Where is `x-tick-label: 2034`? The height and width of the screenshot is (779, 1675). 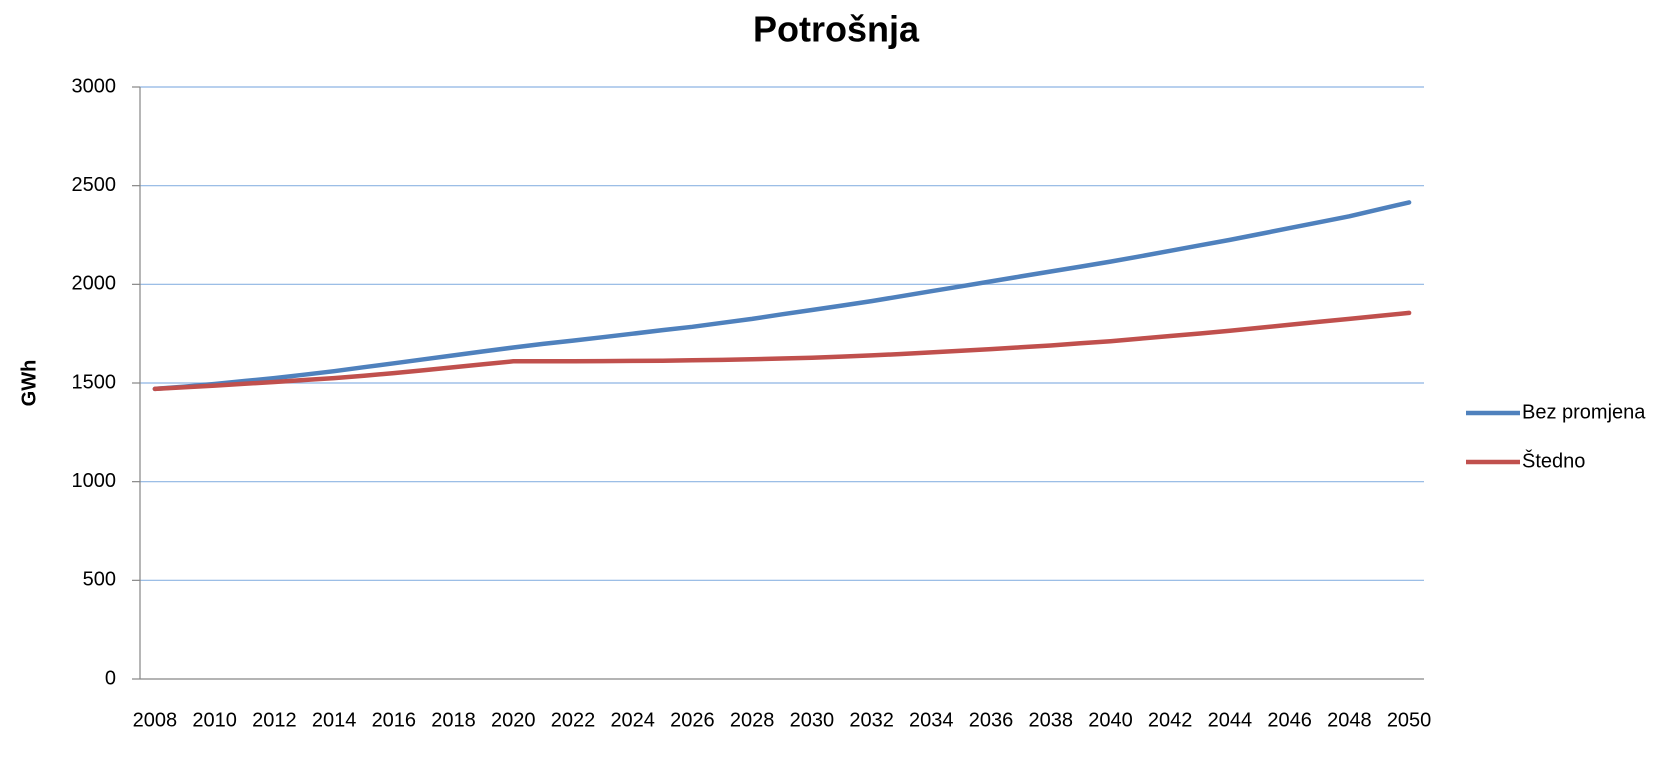
x-tick-label: 2034 is located at coordinates (931, 720).